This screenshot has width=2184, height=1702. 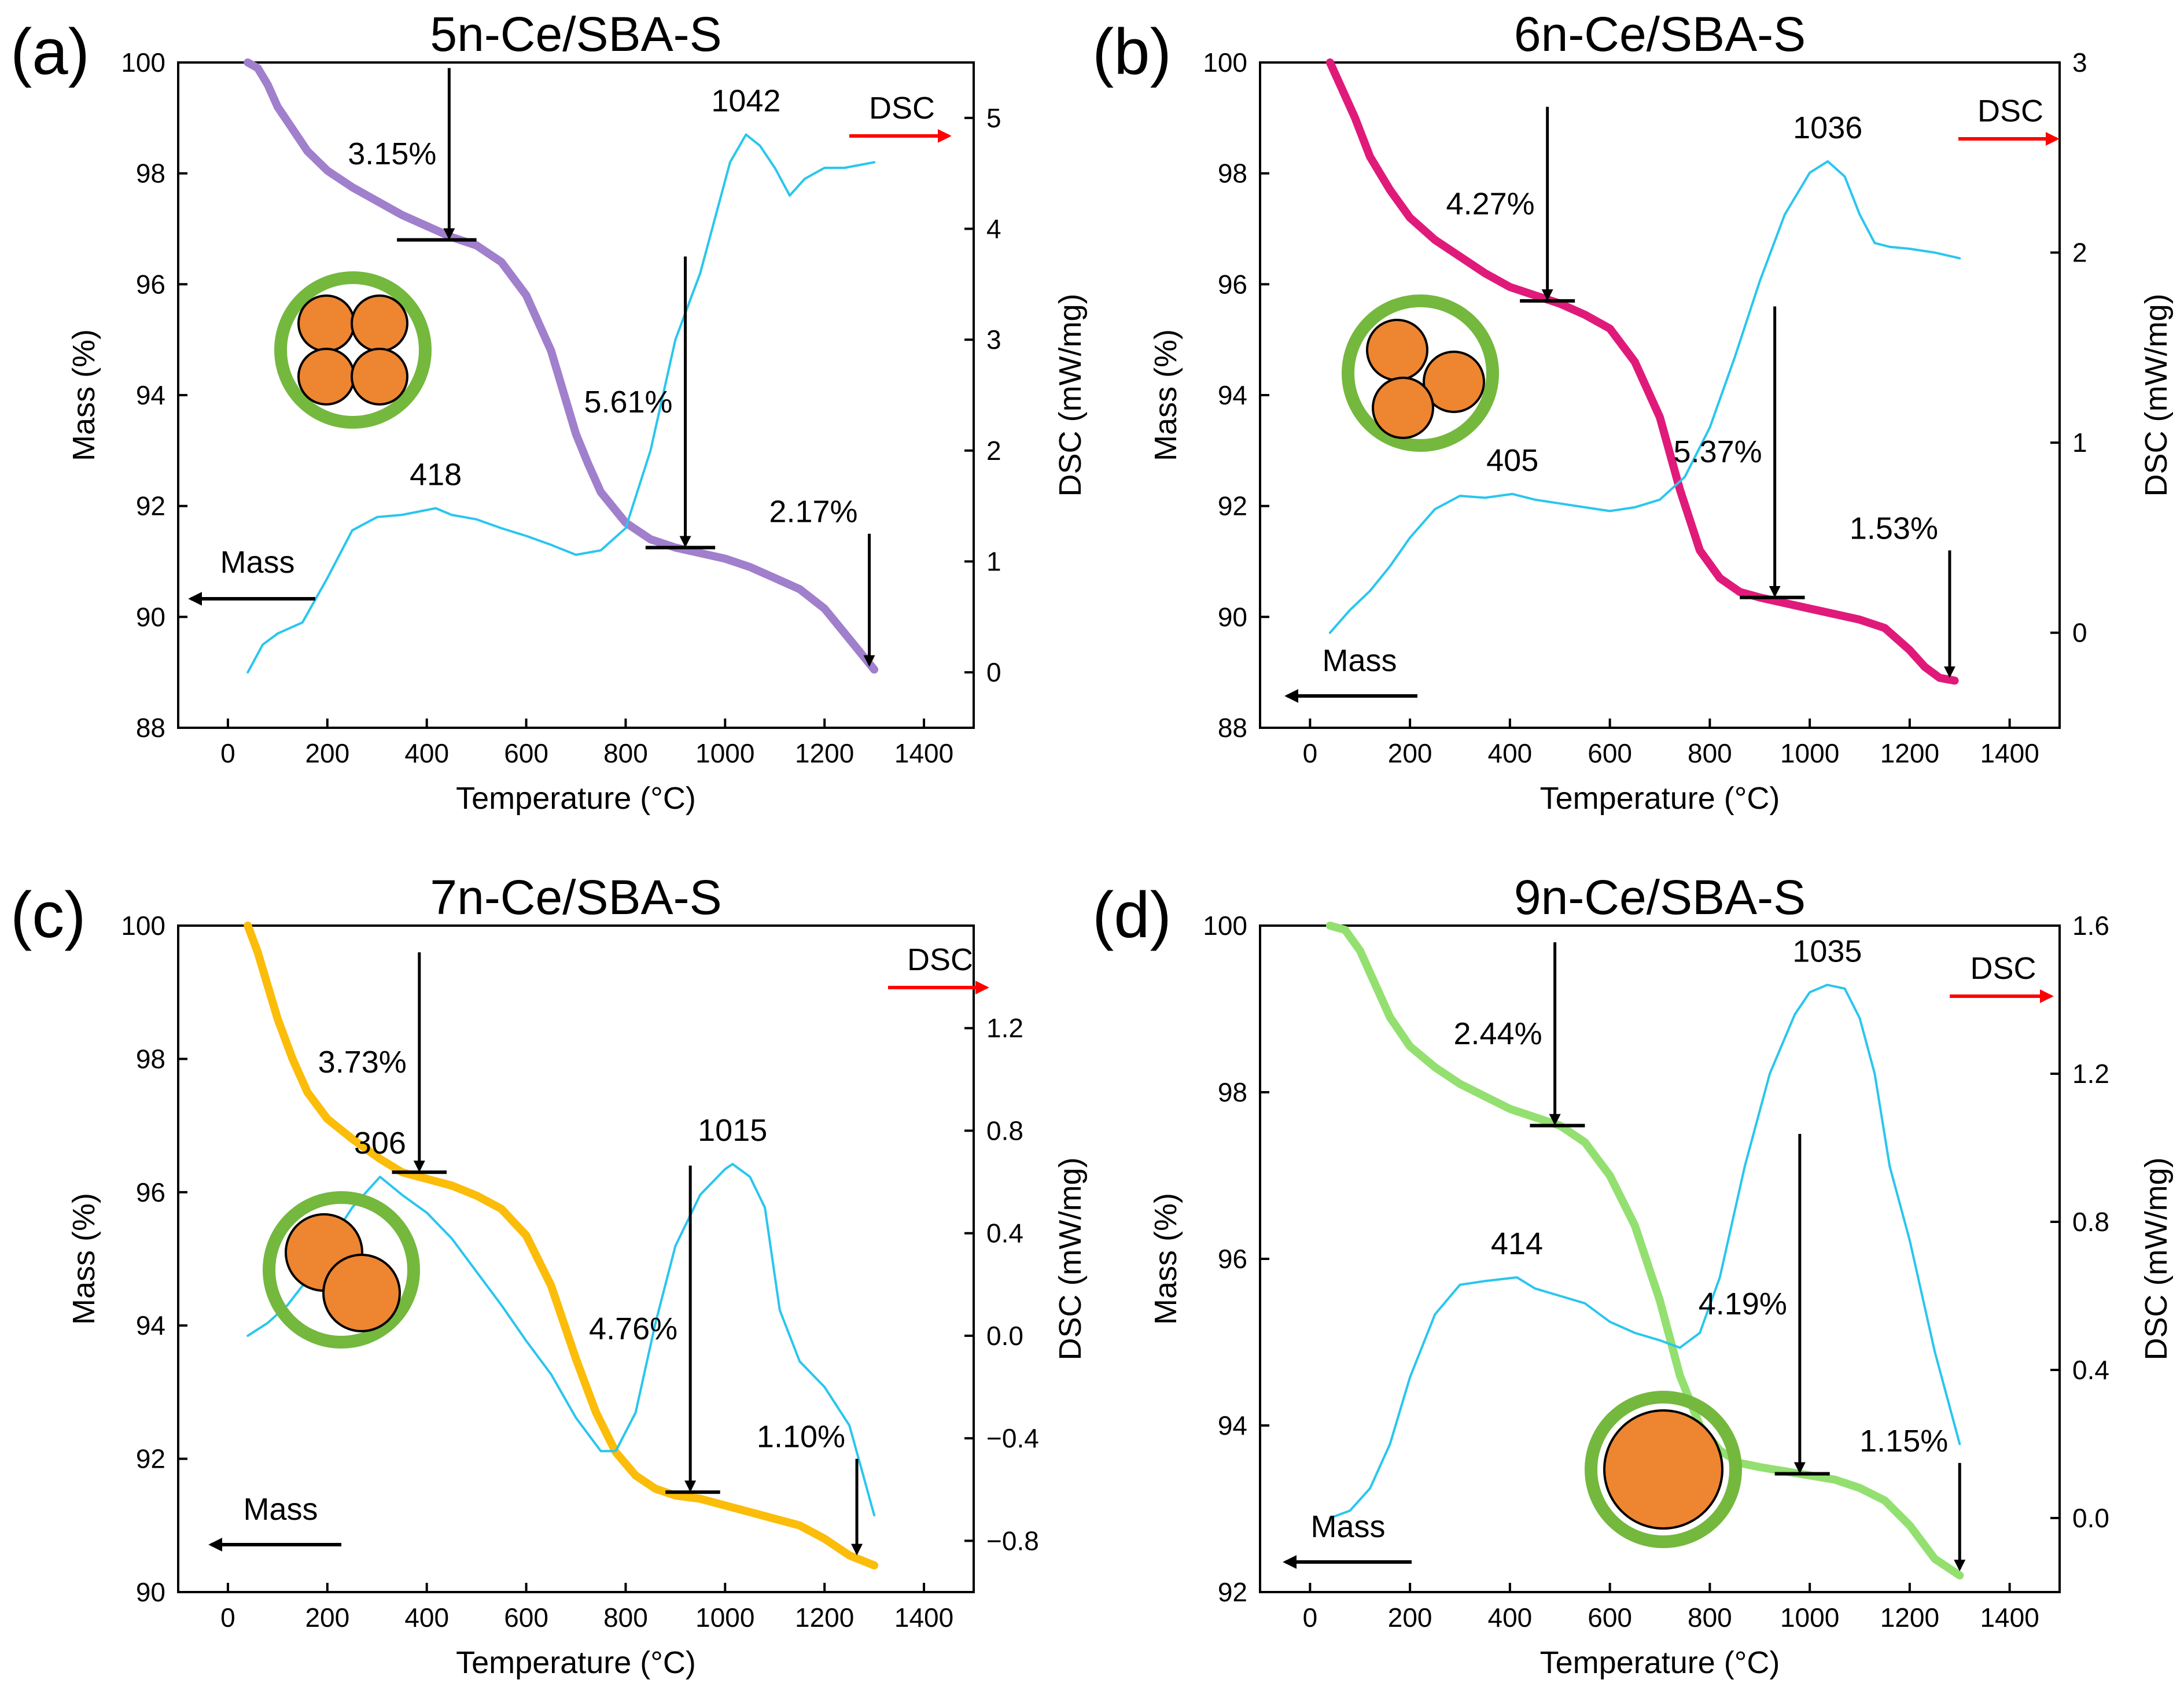 I want to click on x-tick-label: 1200, so click(x=1909, y=753).